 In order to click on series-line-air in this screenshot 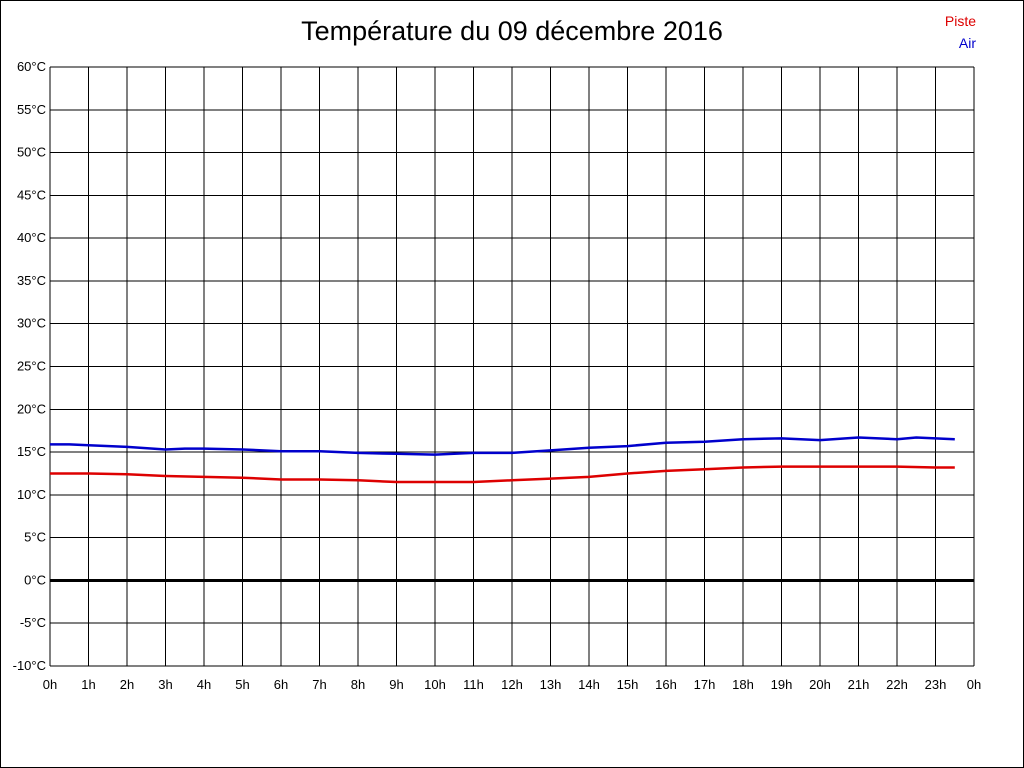, I will do `click(502, 446)`.